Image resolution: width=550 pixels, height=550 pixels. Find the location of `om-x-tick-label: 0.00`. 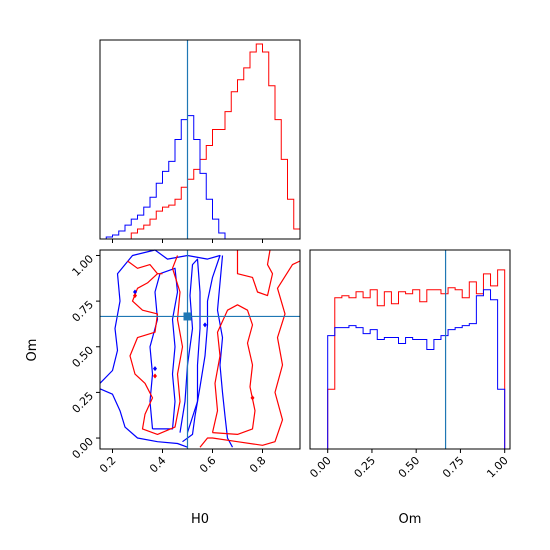

om-x-tick-label: 0.00 is located at coordinates (320, 467).